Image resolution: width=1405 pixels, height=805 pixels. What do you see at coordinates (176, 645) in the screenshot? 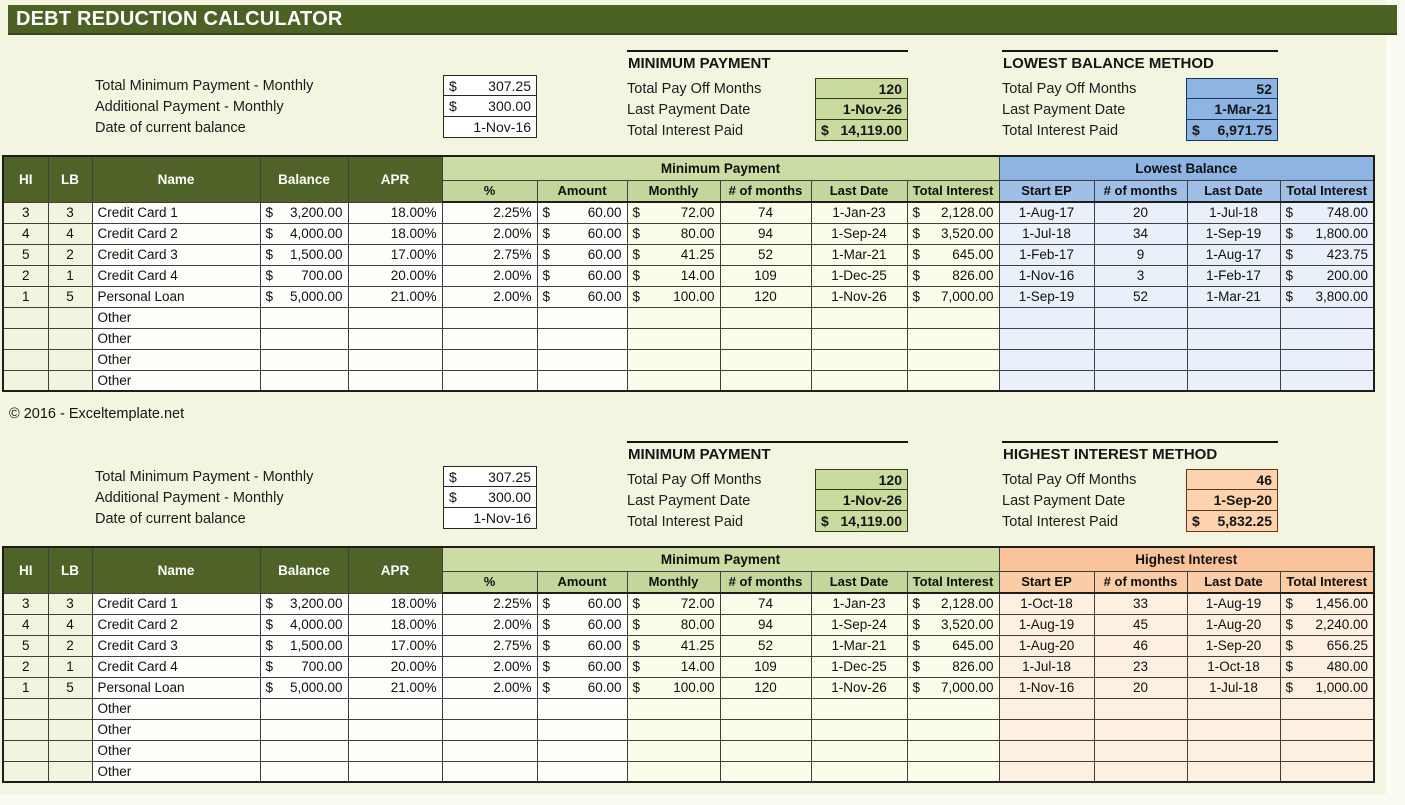
I see `debt-name-cell: Credit Card 3` at bounding box center [176, 645].